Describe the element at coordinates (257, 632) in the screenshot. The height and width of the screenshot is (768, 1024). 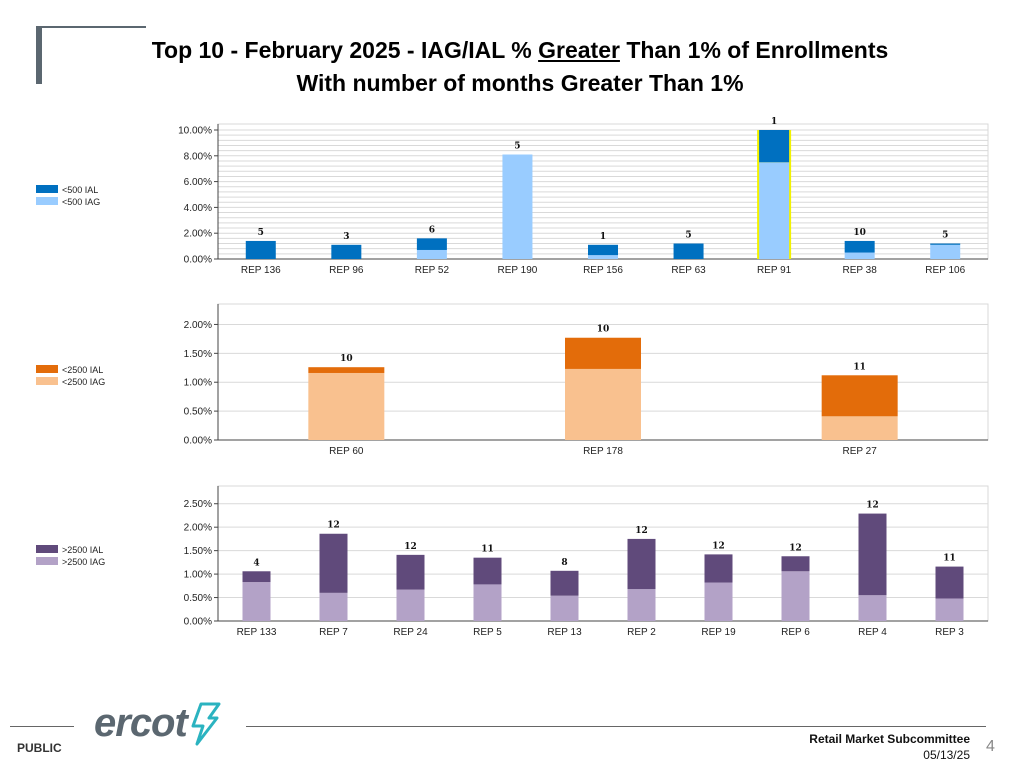
I see `x-tick-label-rep-133: REP 133` at that location.